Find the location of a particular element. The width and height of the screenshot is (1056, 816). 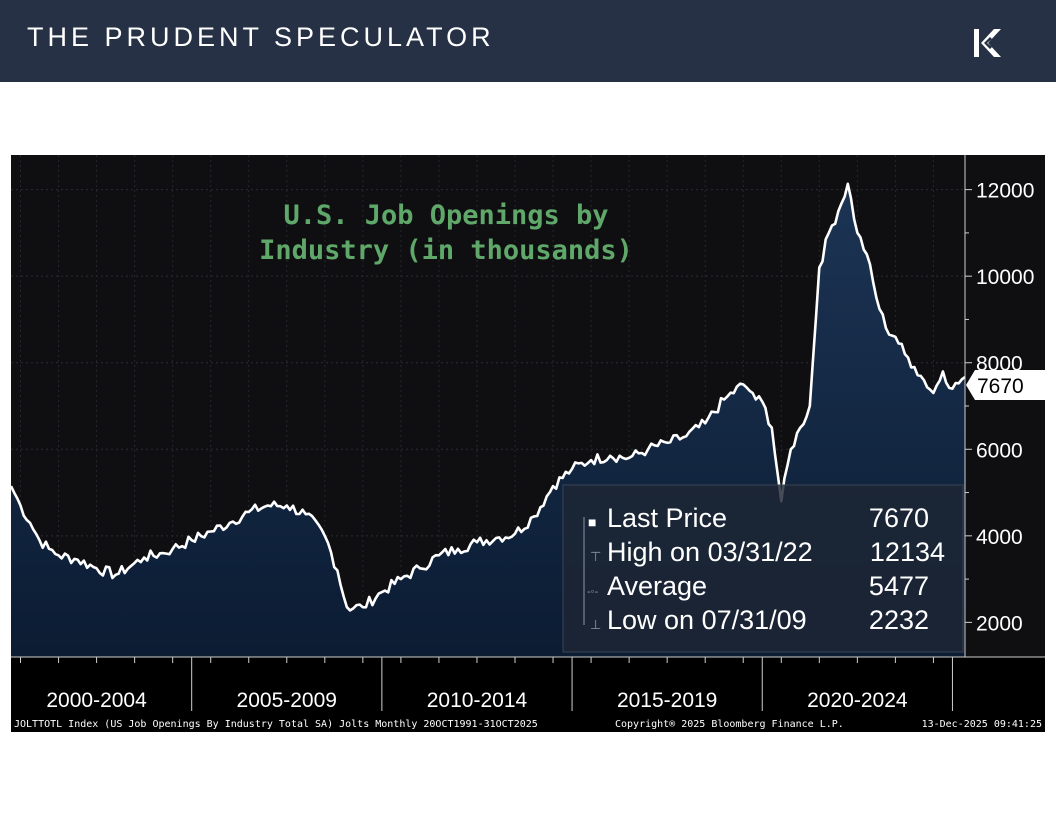

chart-title-line-1: U.S. Job Openings by is located at coordinates (445, 215).